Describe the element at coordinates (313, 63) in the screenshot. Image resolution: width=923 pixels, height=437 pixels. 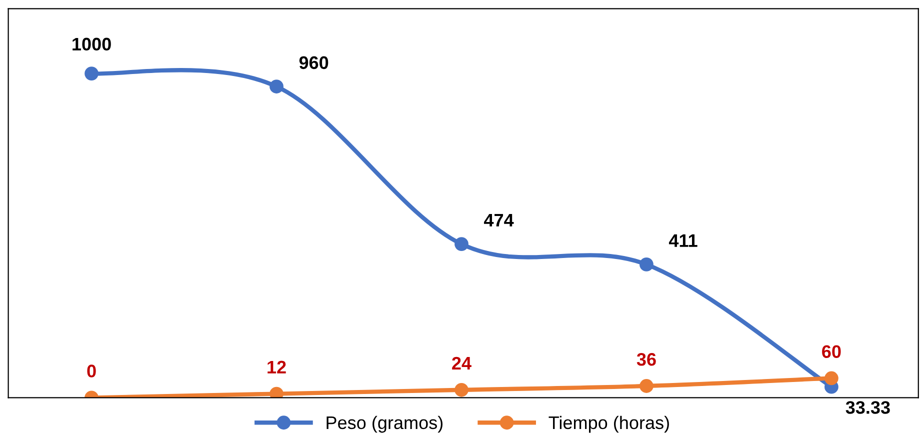
I see `data-label: 960` at that location.